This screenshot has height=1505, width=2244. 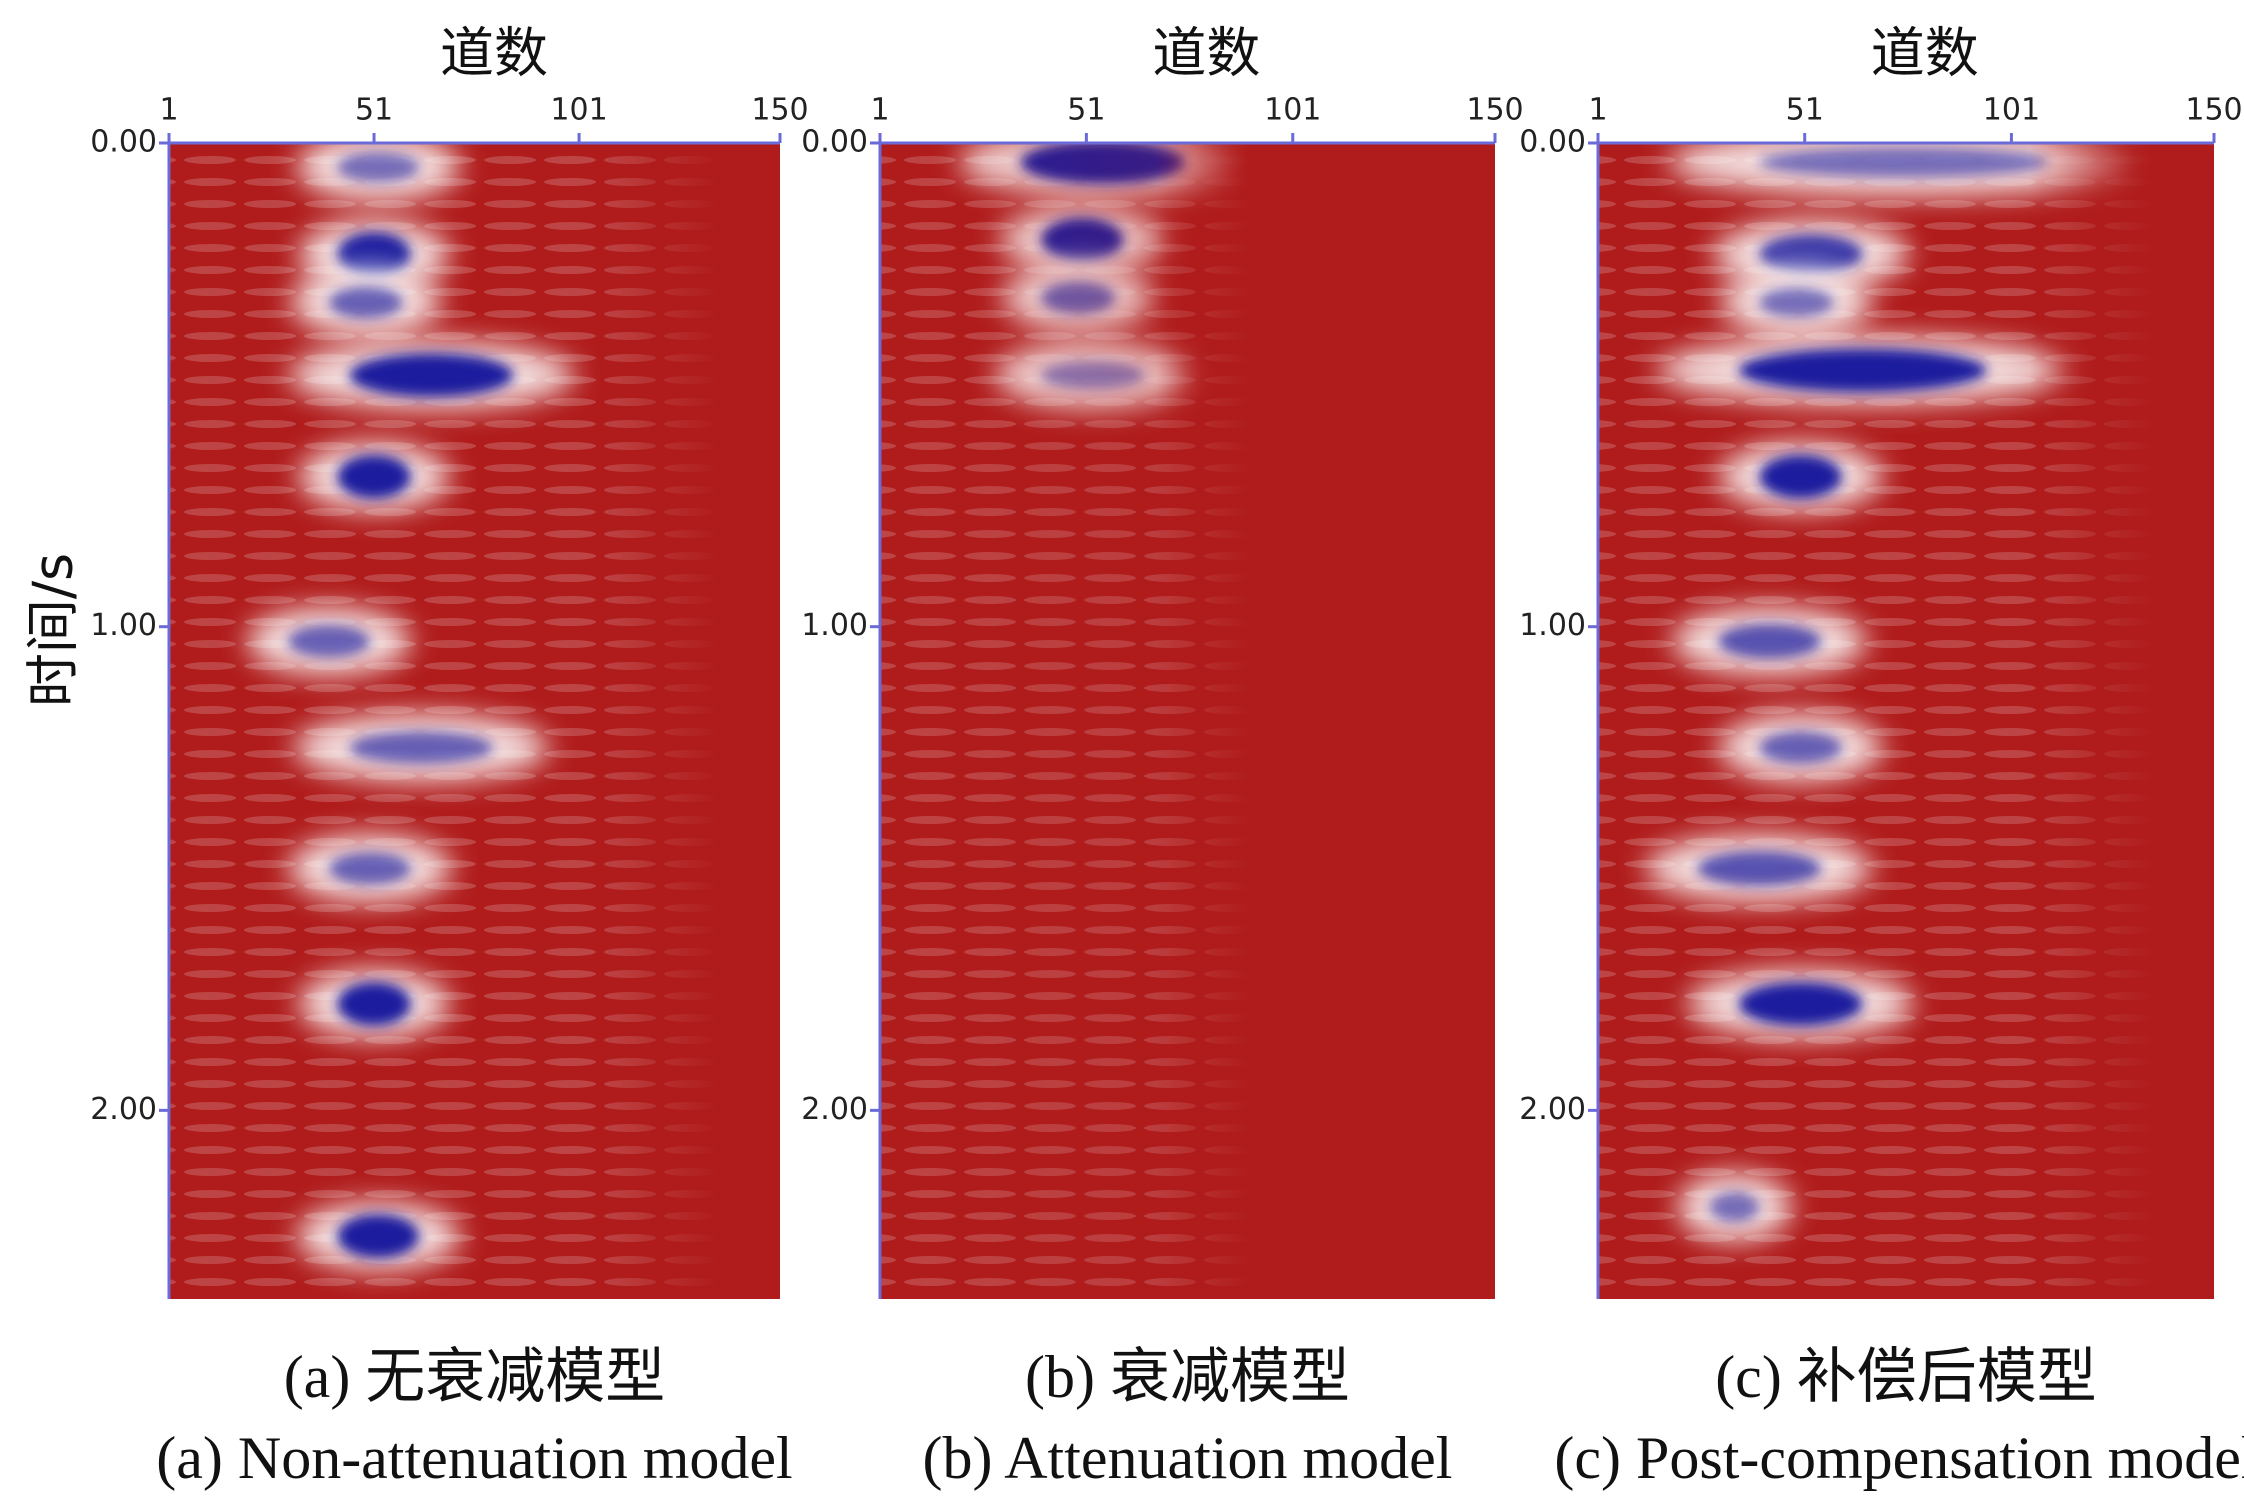 What do you see at coordinates (474, 1458) in the screenshot?
I see `caption-en: (a) Non-attenuation model` at bounding box center [474, 1458].